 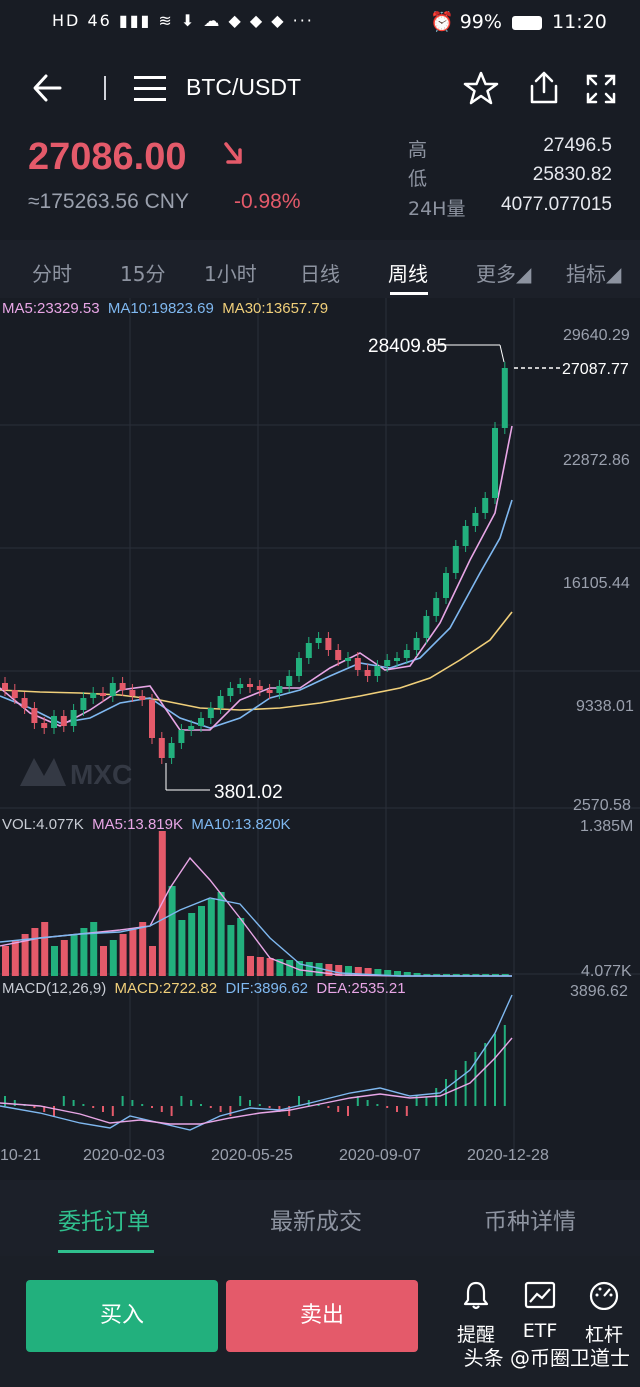 What do you see at coordinates (361, 988) in the screenshot?
I see `dea-value: DEA:2535.21` at bounding box center [361, 988].